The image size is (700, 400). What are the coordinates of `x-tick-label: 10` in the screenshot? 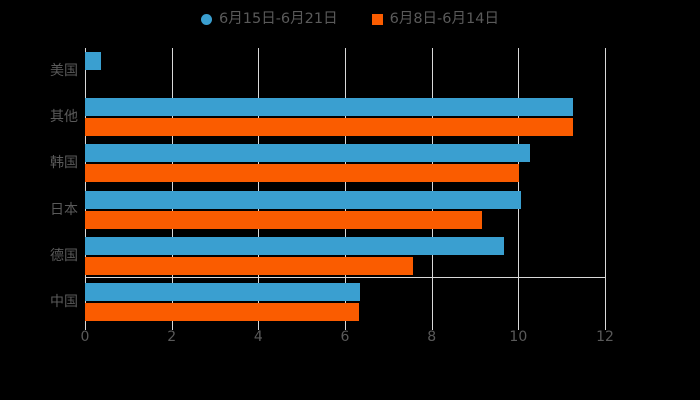 It's located at (518, 337).